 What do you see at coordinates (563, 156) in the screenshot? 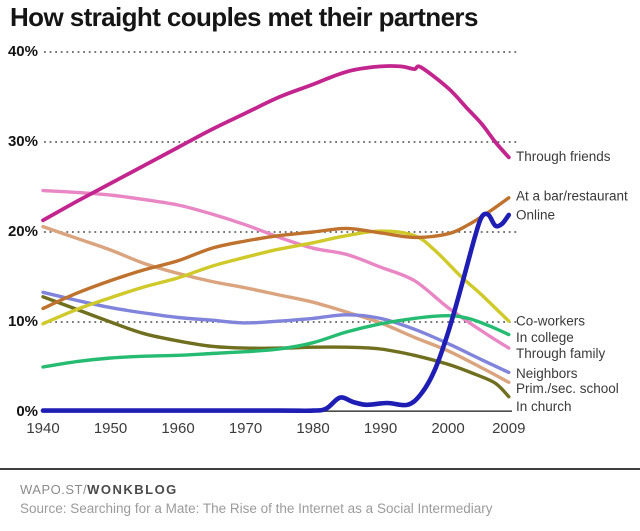
I see `series-label-through-friends: Through friends` at bounding box center [563, 156].